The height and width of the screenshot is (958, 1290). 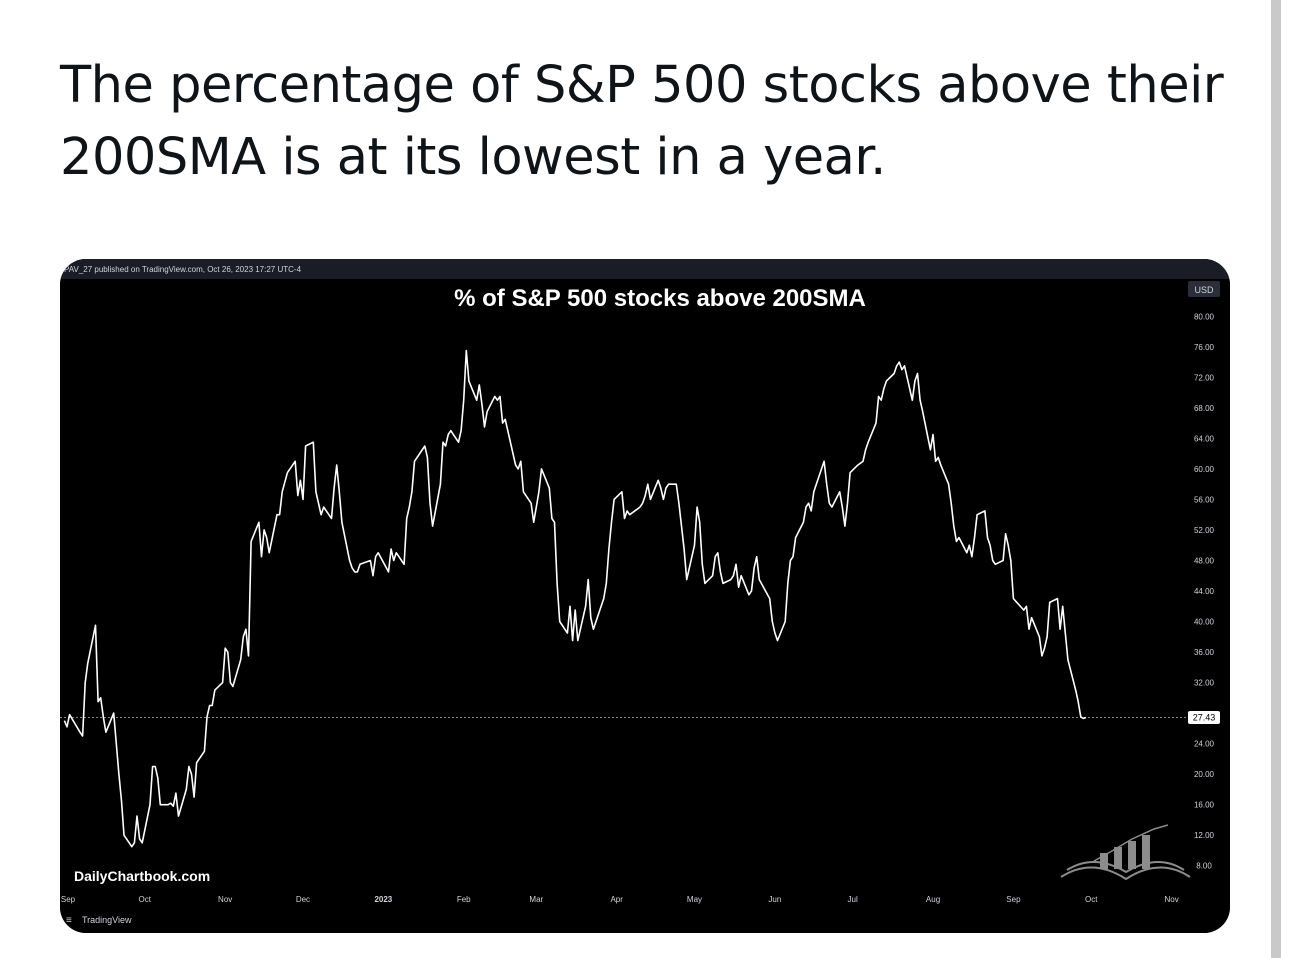 What do you see at coordinates (303, 899) in the screenshot?
I see `x-tick-label: Dec` at bounding box center [303, 899].